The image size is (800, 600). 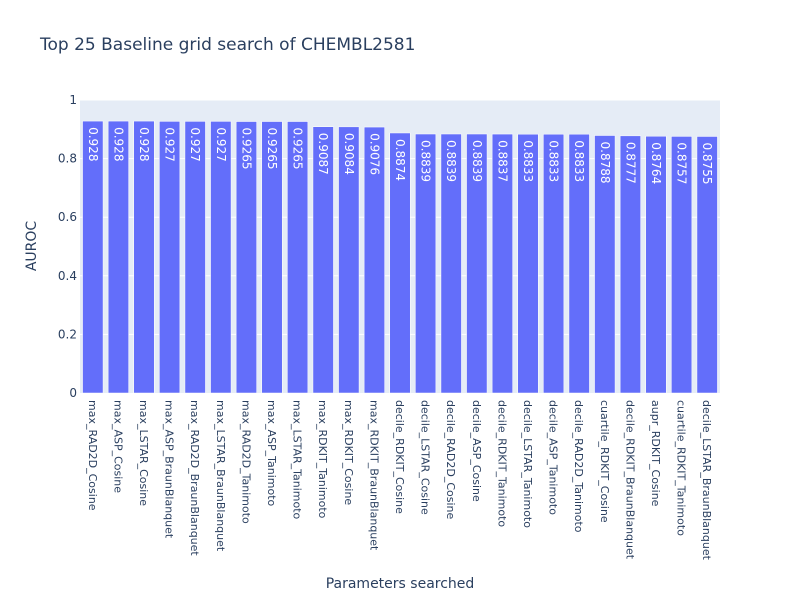 What do you see at coordinates (400, 584) in the screenshot?
I see `x-axis-label: Parameters searched` at bounding box center [400, 584].